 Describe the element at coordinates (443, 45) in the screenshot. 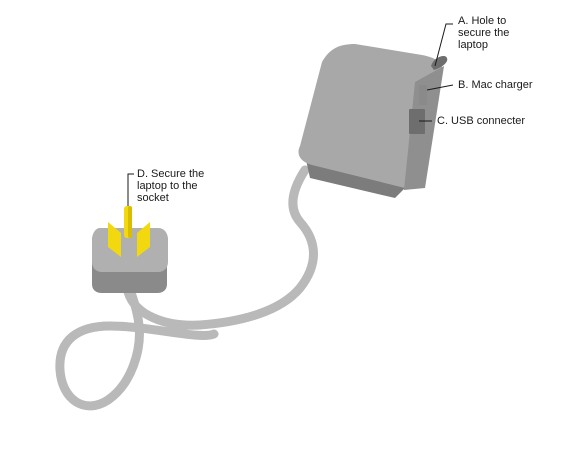

I see `leader-line-a` at that location.